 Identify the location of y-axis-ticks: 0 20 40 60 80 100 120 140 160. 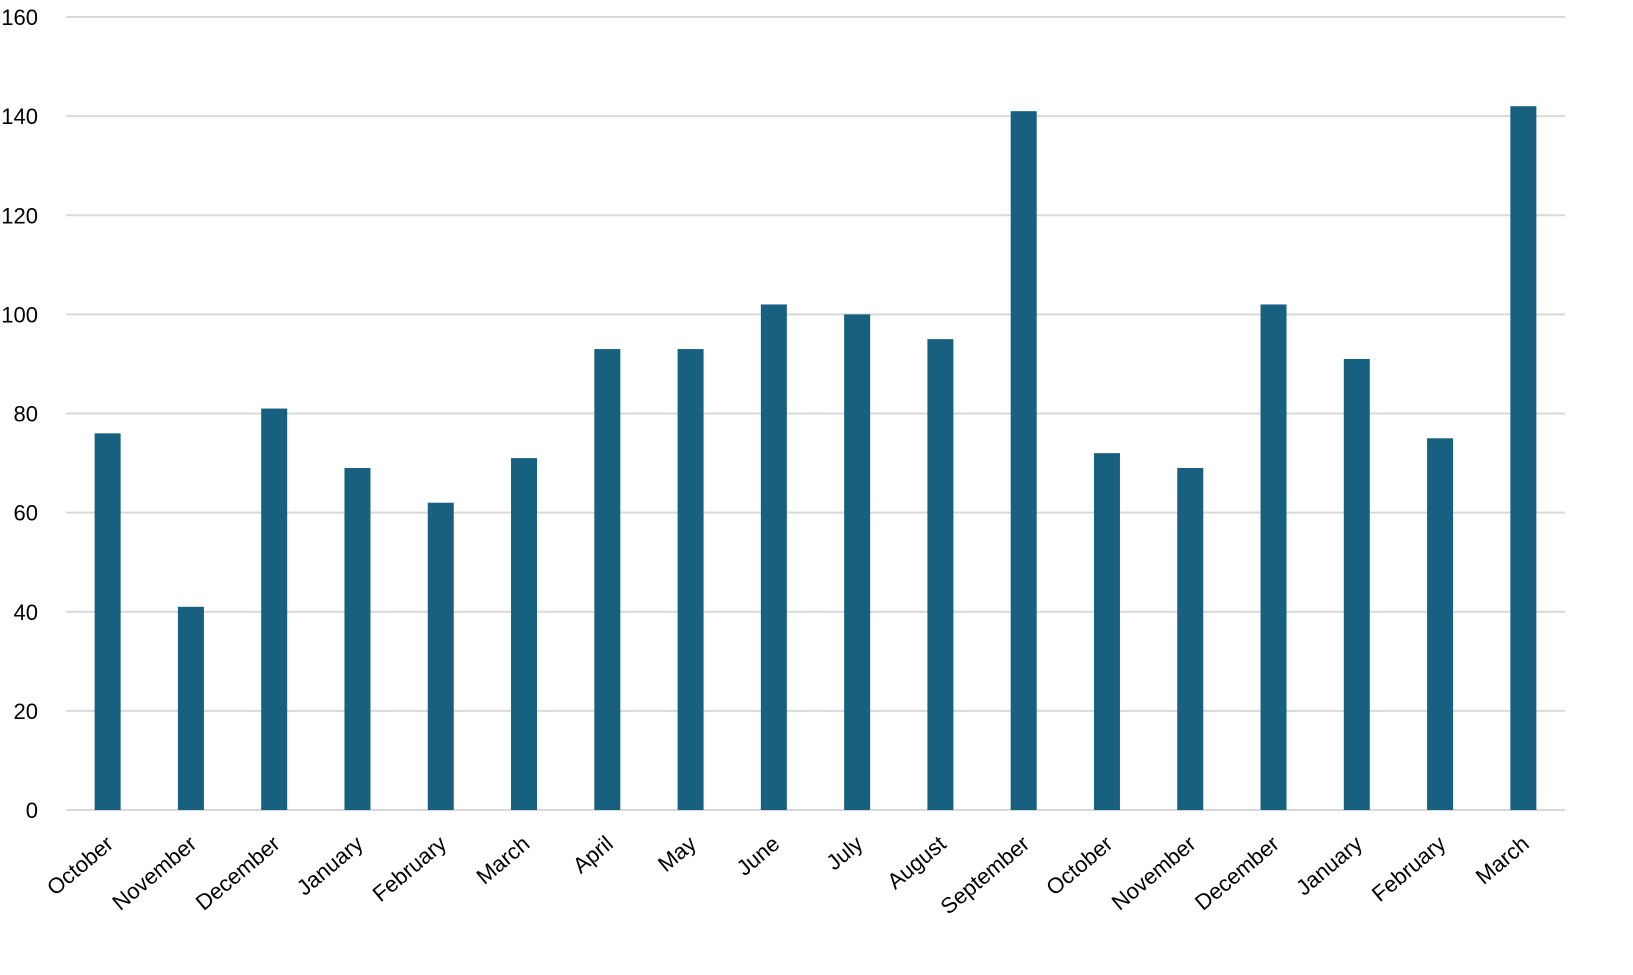
(19, 414).